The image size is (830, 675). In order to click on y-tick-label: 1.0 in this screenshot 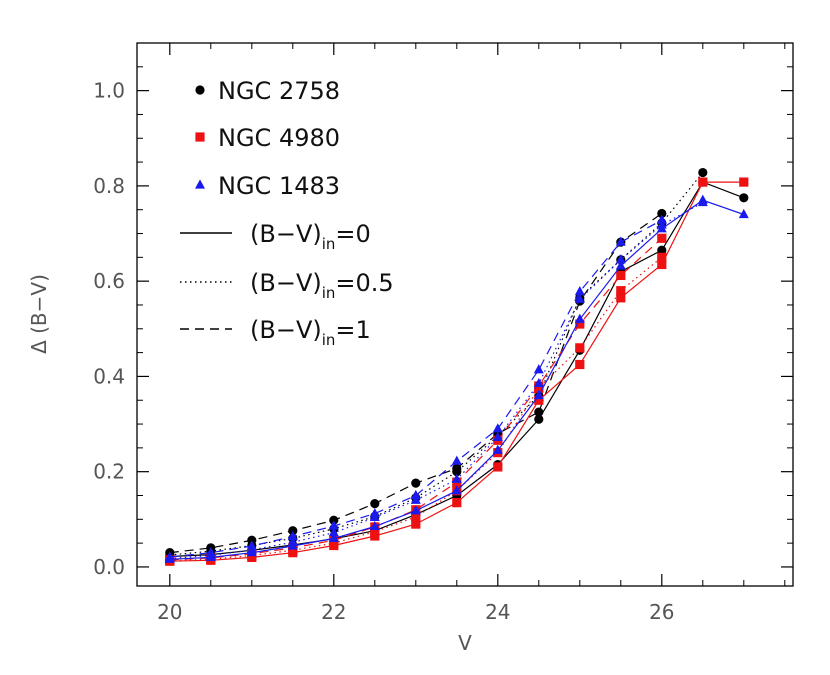, I will do `click(109, 91)`.